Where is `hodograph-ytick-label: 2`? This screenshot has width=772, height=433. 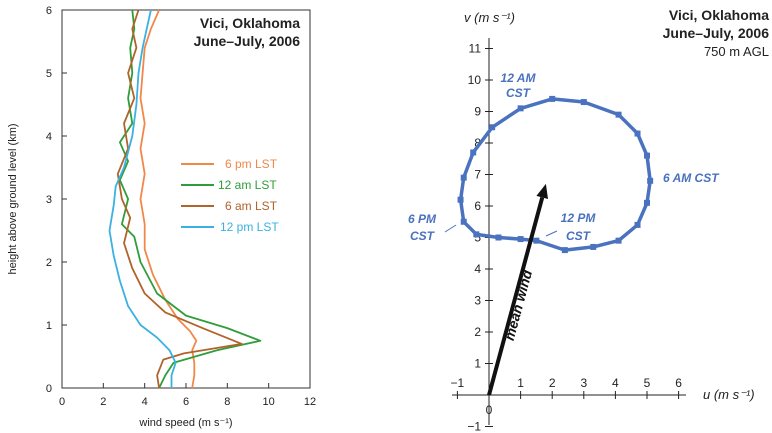 hodograph-ytick-label: 2 is located at coordinates (477, 332).